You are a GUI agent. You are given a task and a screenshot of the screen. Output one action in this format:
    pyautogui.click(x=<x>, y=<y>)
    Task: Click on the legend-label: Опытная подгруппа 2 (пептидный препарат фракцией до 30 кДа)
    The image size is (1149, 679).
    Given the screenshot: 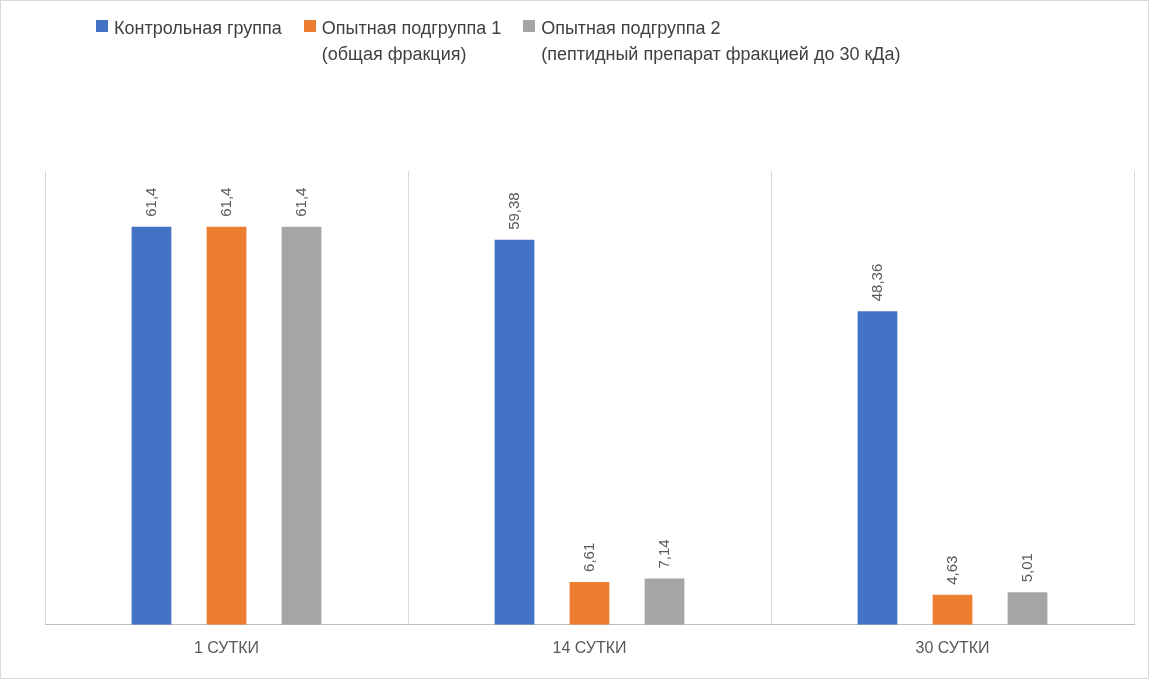 What is the action you would take?
    pyautogui.click(x=721, y=41)
    